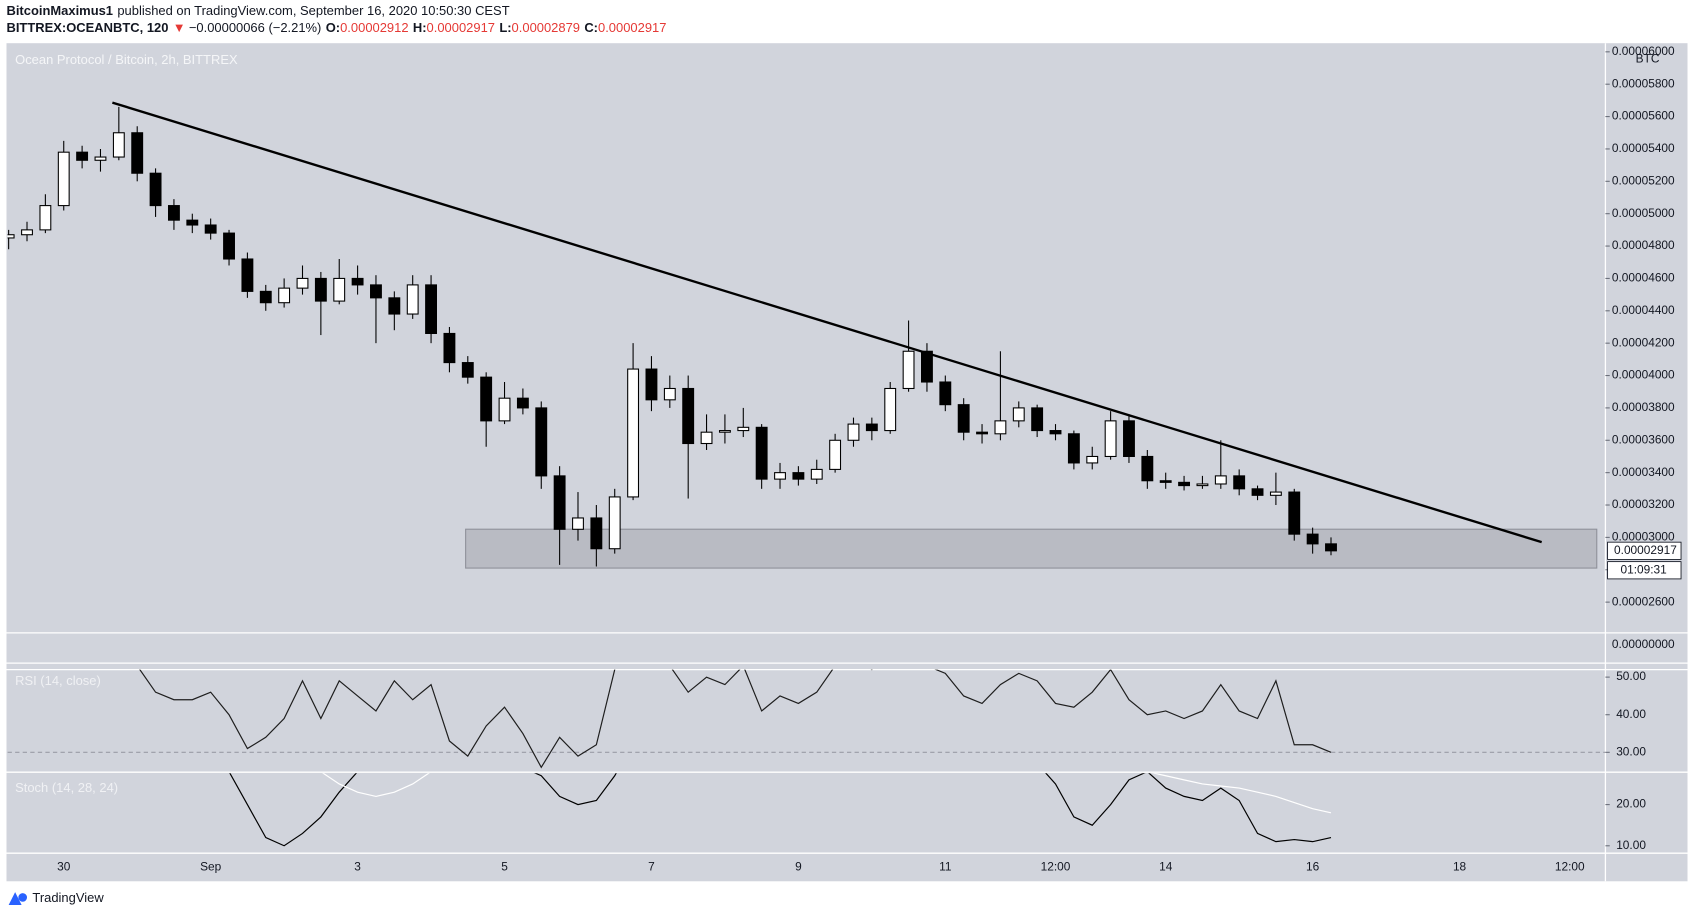  I want to click on y-tick-label: 0.00005400, so click(1643, 148).